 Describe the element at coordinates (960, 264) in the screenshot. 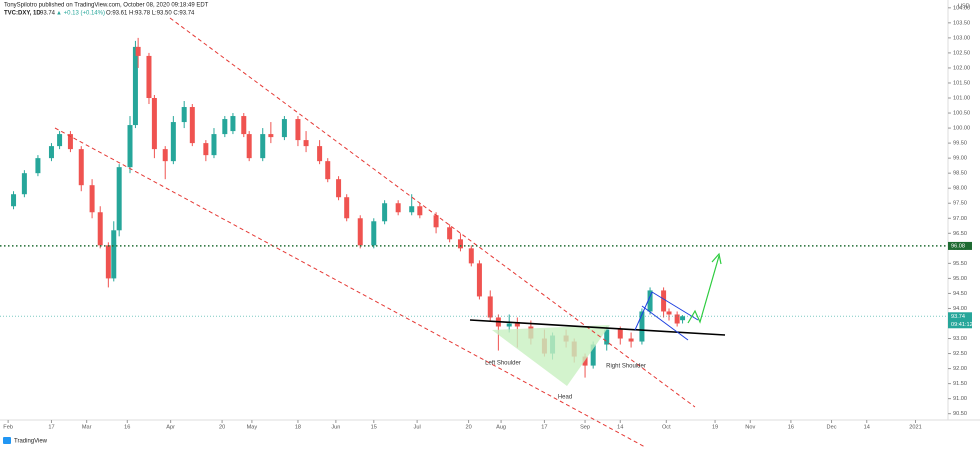

I see `y-tick-label: 95.50` at that location.